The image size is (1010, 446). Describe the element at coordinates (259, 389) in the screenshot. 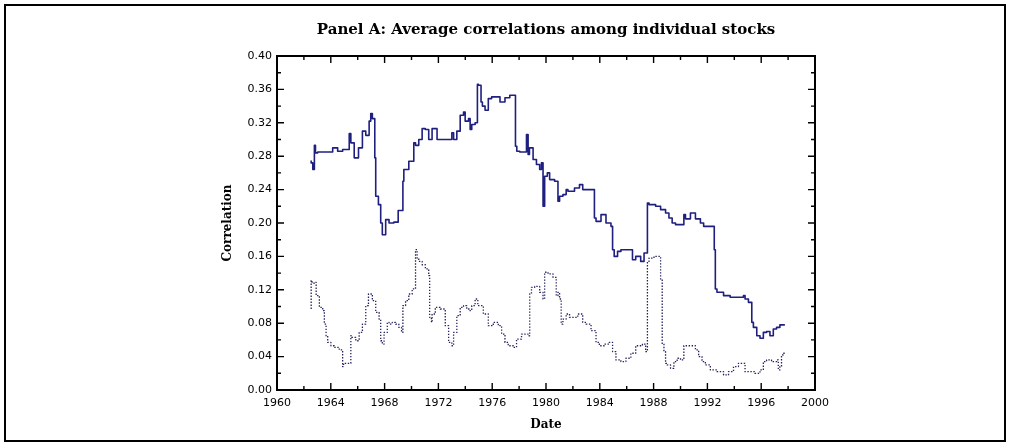

I see `y-tick-label: 0.00` at that location.